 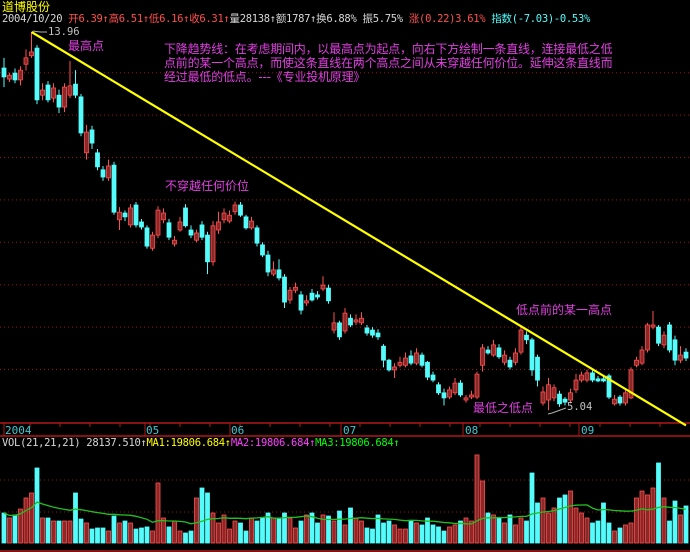 I want to click on peak-leader-line, so click(x=39, y=31).